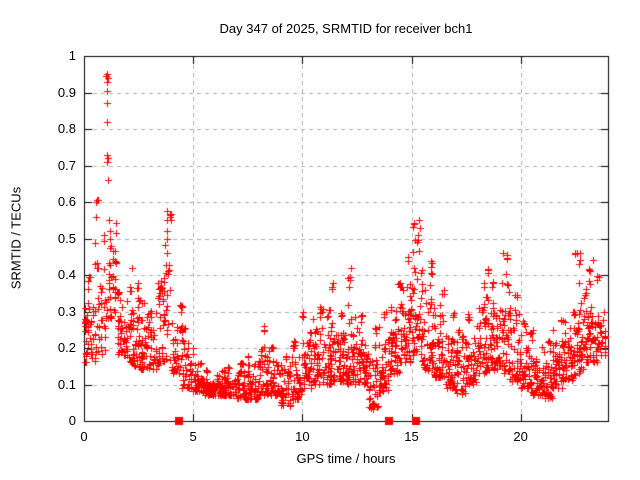 The image size is (640, 480). What do you see at coordinates (66, 92) in the screenshot?
I see `y-tick-label: 0.9` at bounding box center [66, 92].